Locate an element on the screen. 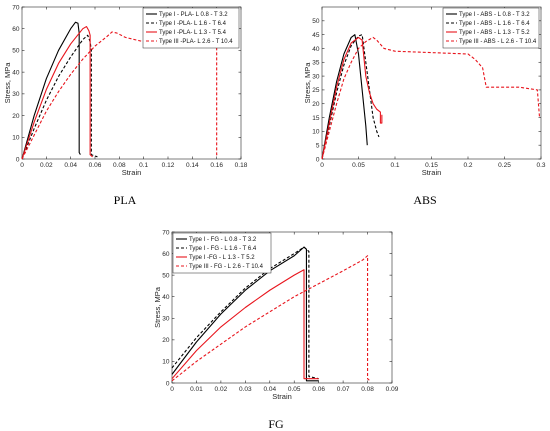 The width and height of the screenshot is (550, 431). x-tick-label: 0.12 is located at coordinates (168, 165).